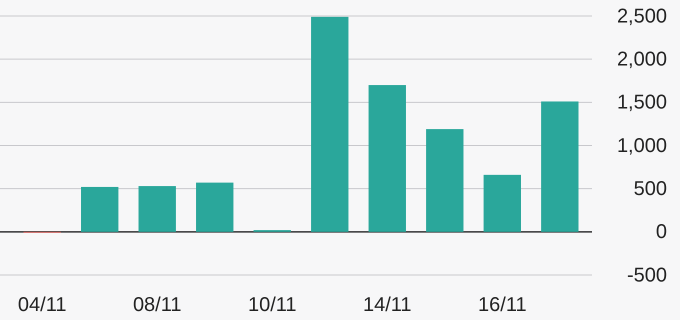 This screenshot has height=320, width=680. What do you see at coordinates (641, 145) in the screenshot?
I see `y-tick-label: 1,000` at bounding box center [641, 145].